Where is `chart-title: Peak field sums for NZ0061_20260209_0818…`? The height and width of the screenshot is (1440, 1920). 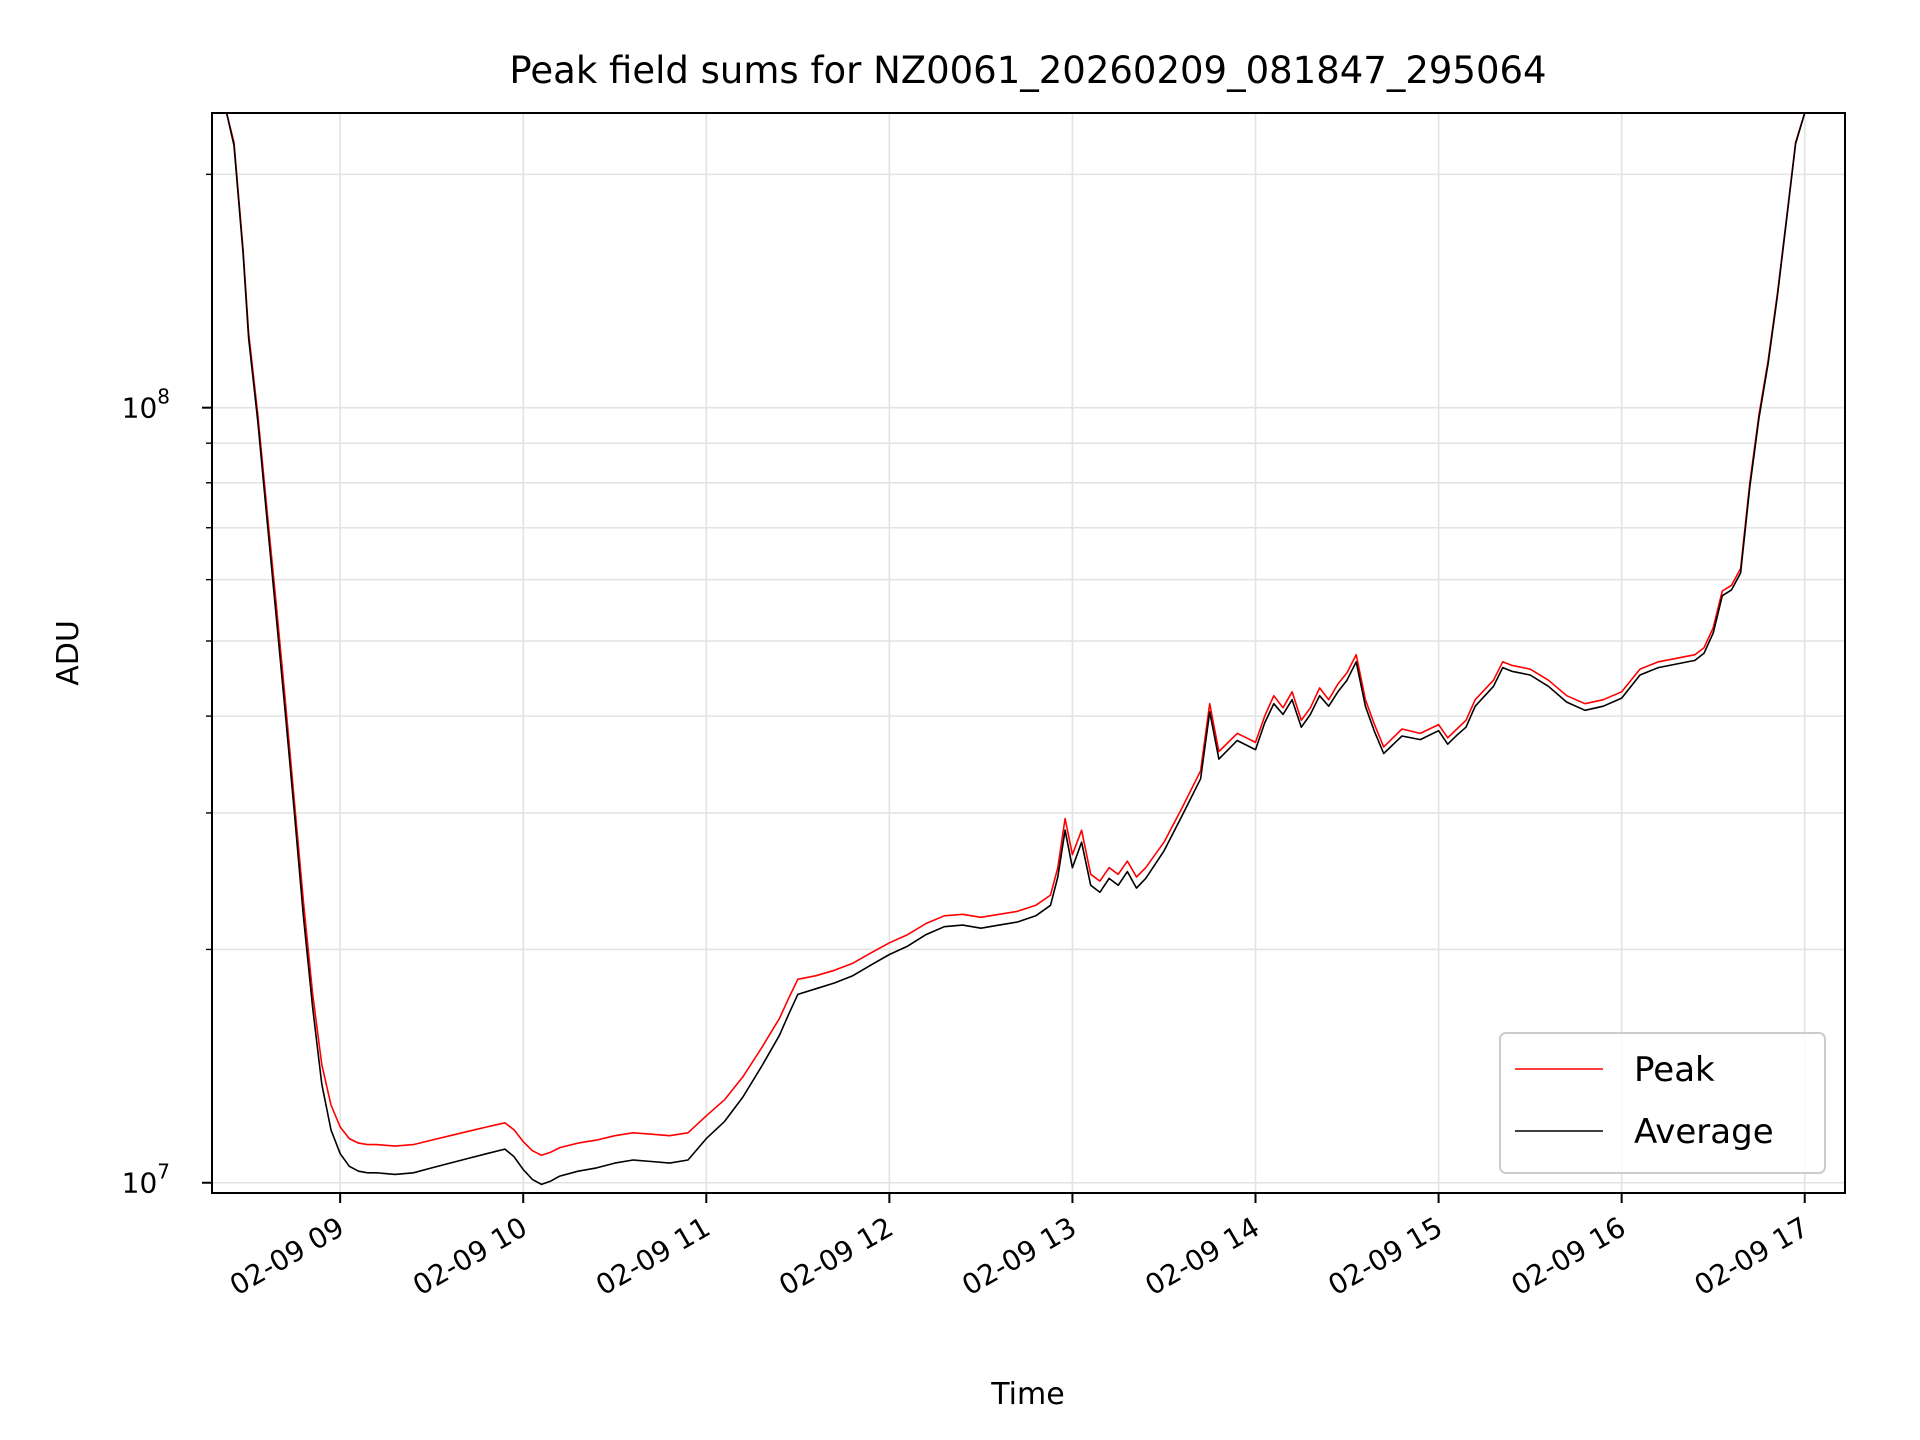 chart-title: Peak field sums for NZ0061_20260209_0818… is located at coordinates (1027, 70).